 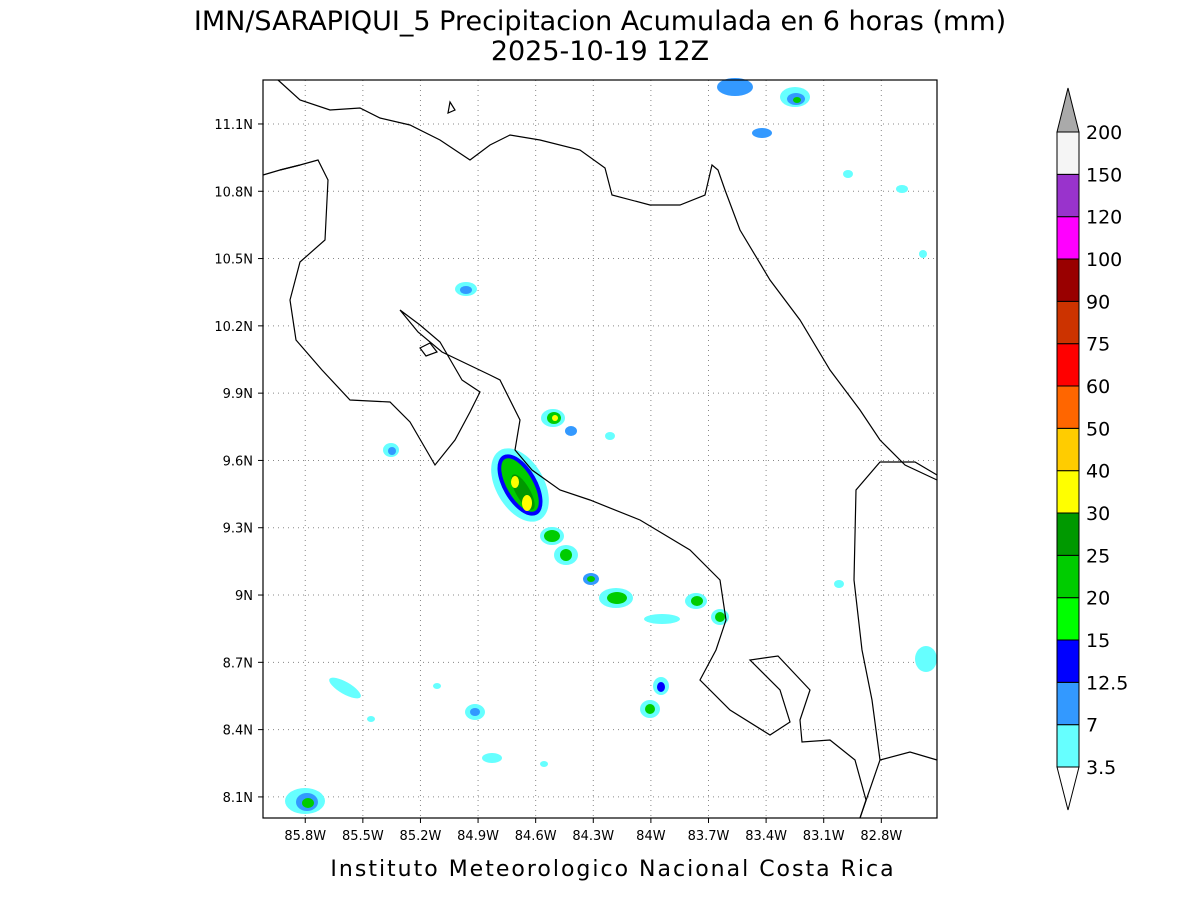 I want to click on x-tick-label: 85.8W, so click(x=305, y=836).